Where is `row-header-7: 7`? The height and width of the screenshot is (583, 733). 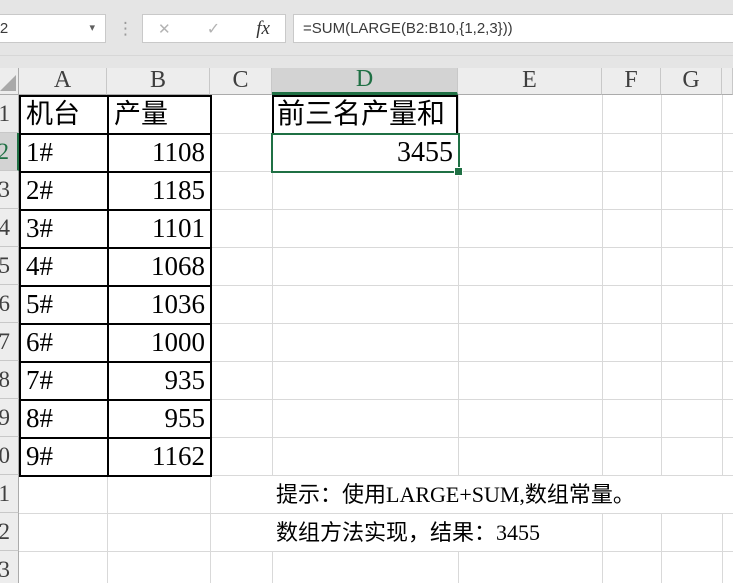 row-header-7: 7 is located at coordinates (9, 342).